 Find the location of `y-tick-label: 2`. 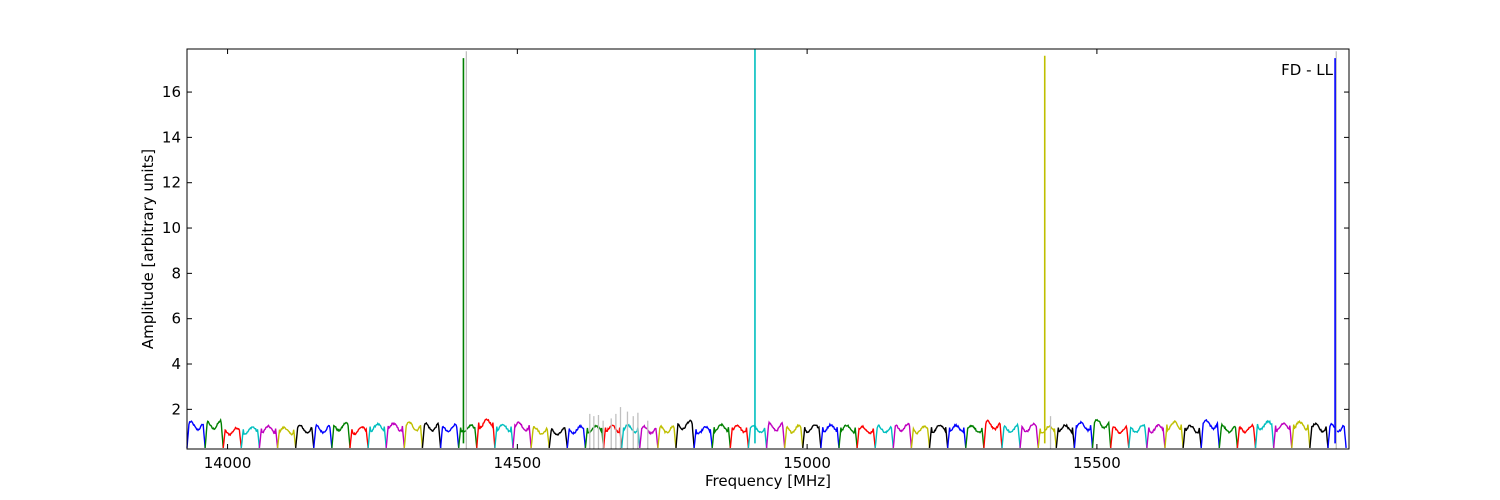

y-tick-label: 2 is located at coordinates (176, 409).